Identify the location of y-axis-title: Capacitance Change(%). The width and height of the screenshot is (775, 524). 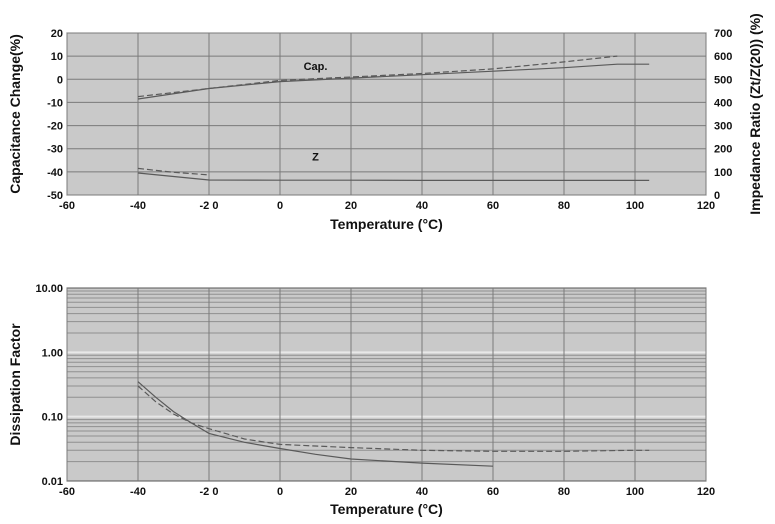
(15, 113).